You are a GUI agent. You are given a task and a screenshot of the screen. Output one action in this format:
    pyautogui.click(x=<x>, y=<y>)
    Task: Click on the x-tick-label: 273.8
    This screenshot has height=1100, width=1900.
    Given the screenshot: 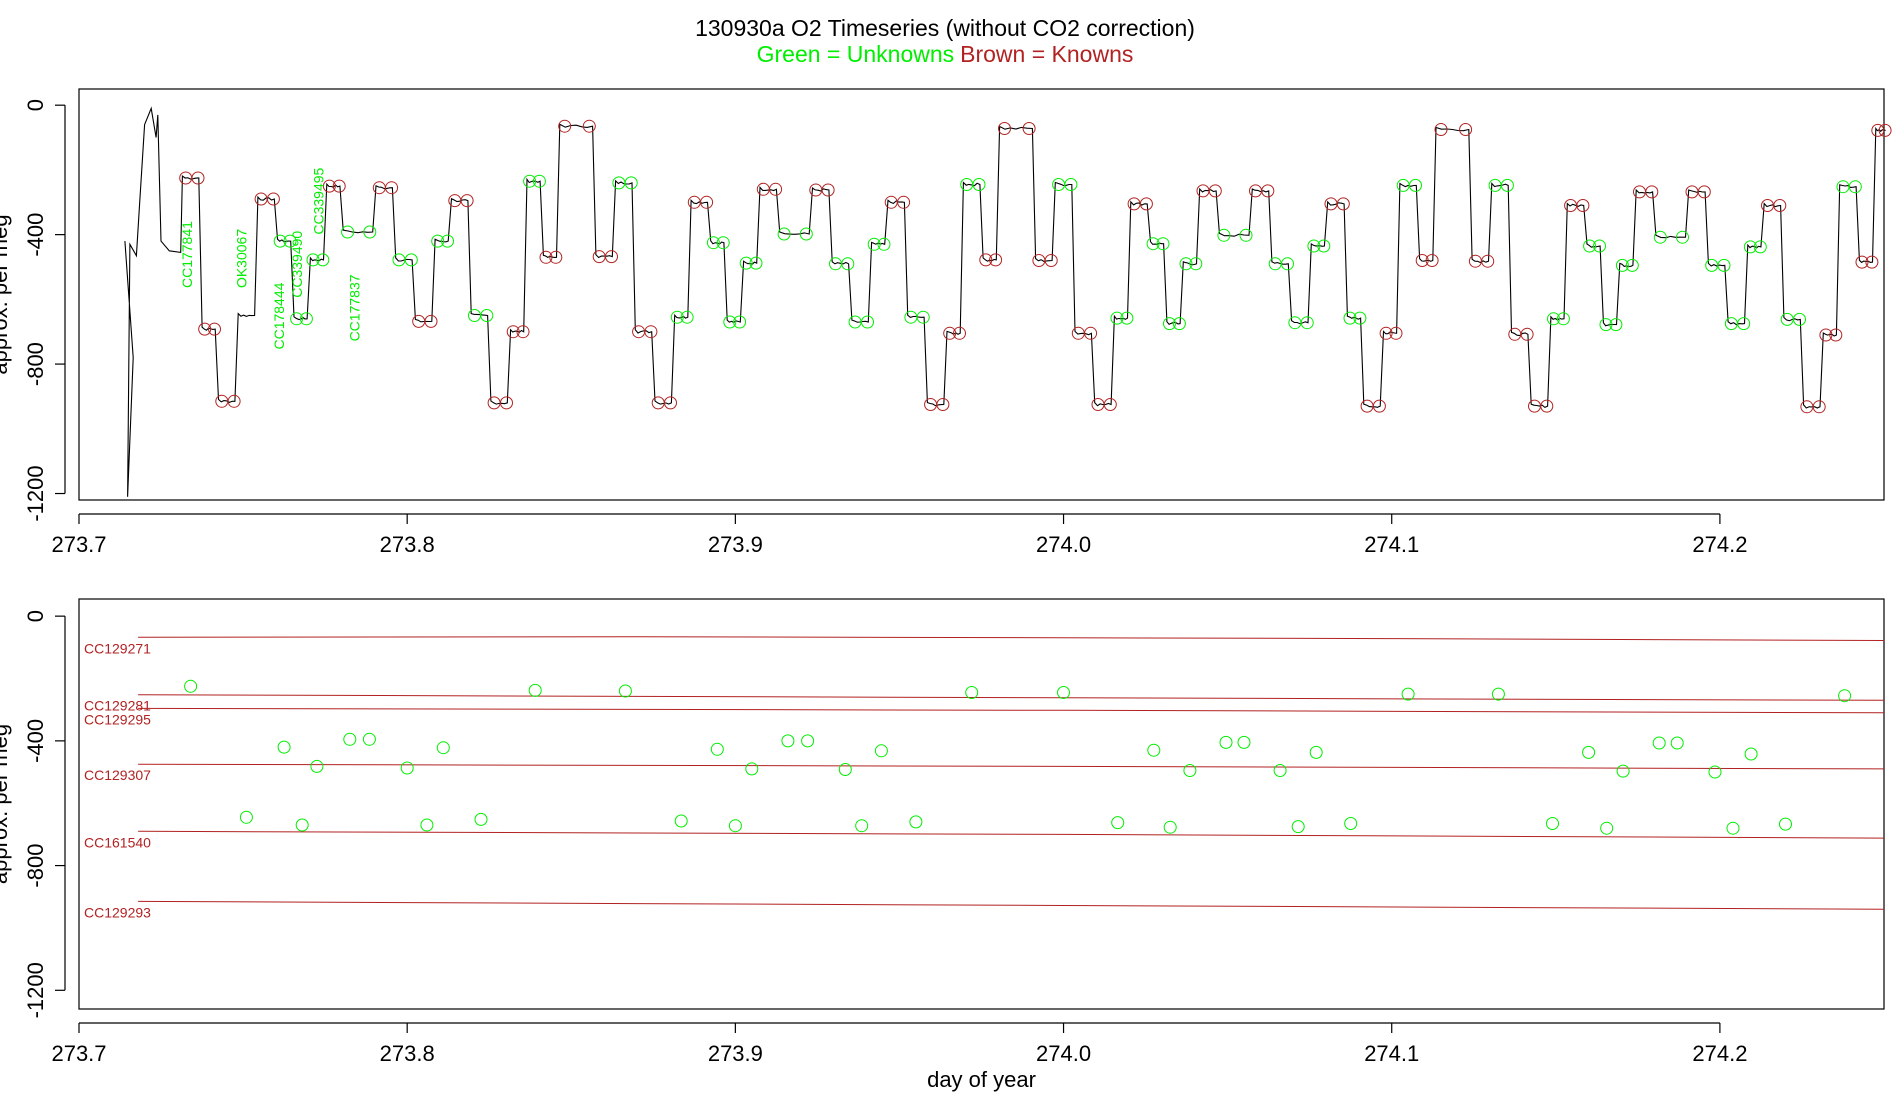 What is the action you would take?
    pyautogui.click(x=407, y=544)
    